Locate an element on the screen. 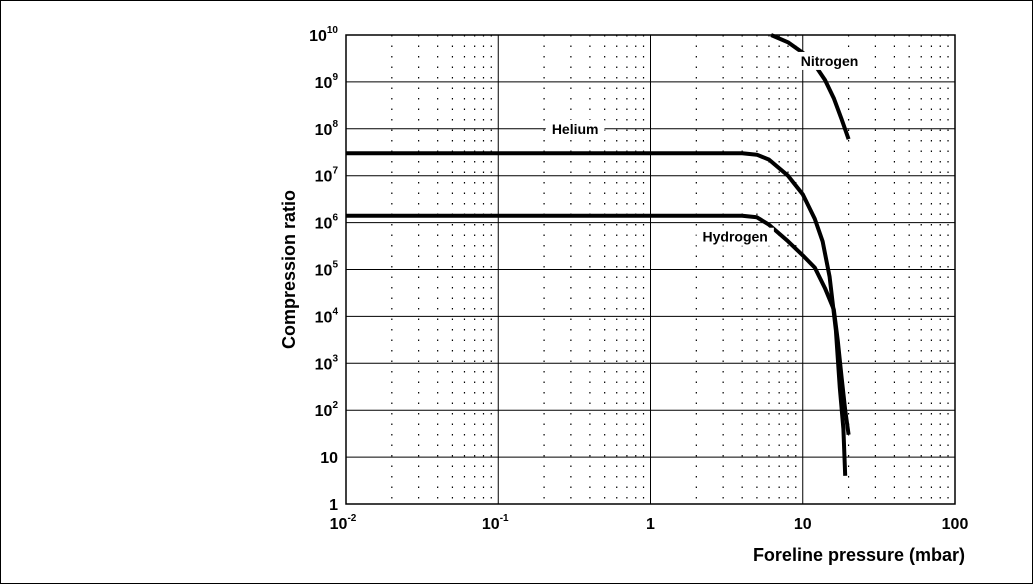  y-tick-label: 10⁷ is located at coordinates (327, 176).